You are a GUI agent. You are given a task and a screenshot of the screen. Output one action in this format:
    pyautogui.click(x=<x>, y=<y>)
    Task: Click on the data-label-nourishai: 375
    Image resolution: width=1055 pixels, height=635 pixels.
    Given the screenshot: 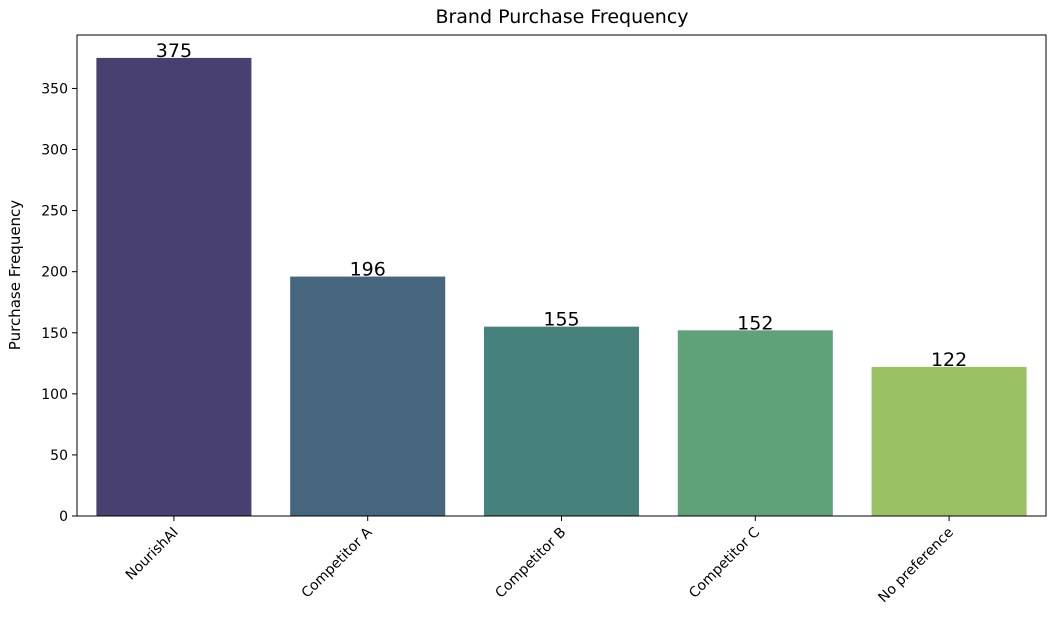 What is the action you would take?
    pyautogui.click(x=174, y=51)
    